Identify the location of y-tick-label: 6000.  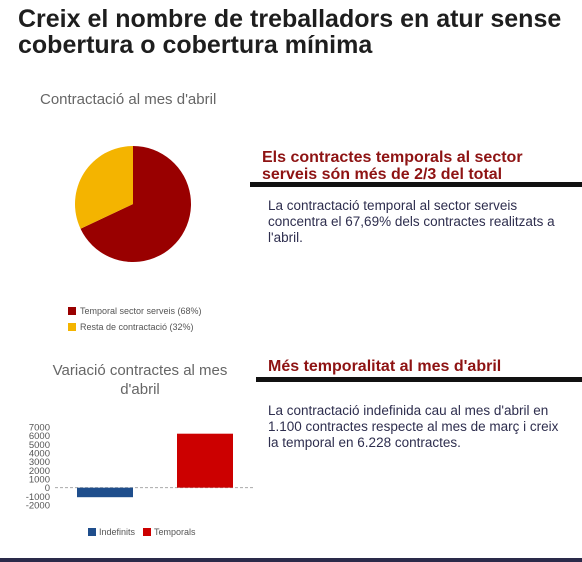
(39, 436).